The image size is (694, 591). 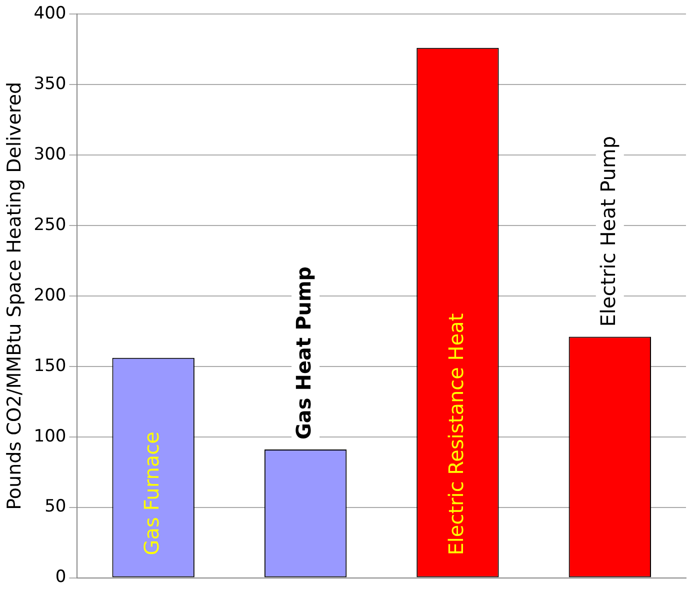 I want to click on y-tick-label: 250, so click(x=50, y=224).